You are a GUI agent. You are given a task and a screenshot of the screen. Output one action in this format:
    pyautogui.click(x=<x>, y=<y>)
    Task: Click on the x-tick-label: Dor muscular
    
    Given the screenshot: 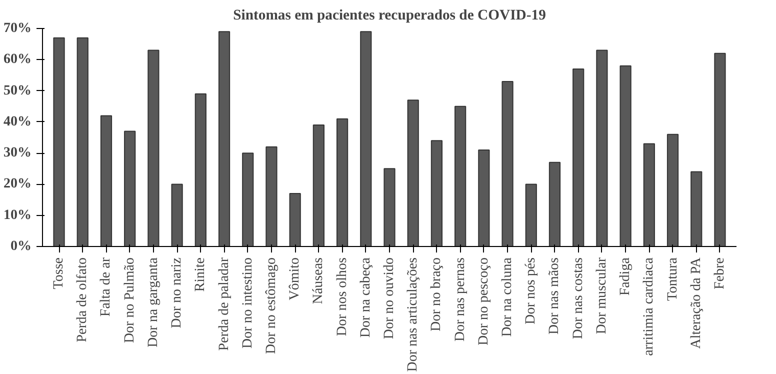 What is the action you would take?
    pyautogui.click(x=602, y=295)
    